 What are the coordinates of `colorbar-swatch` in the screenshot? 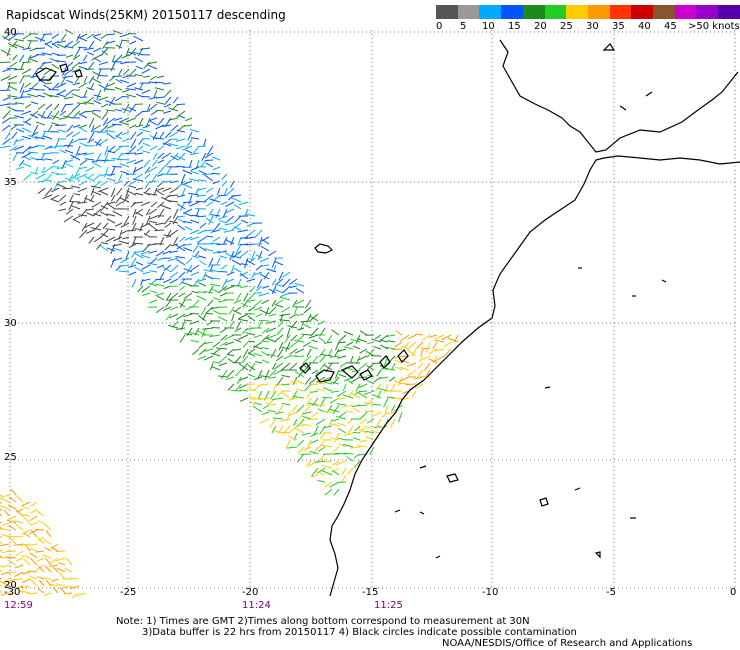 It's located at (729, 12).